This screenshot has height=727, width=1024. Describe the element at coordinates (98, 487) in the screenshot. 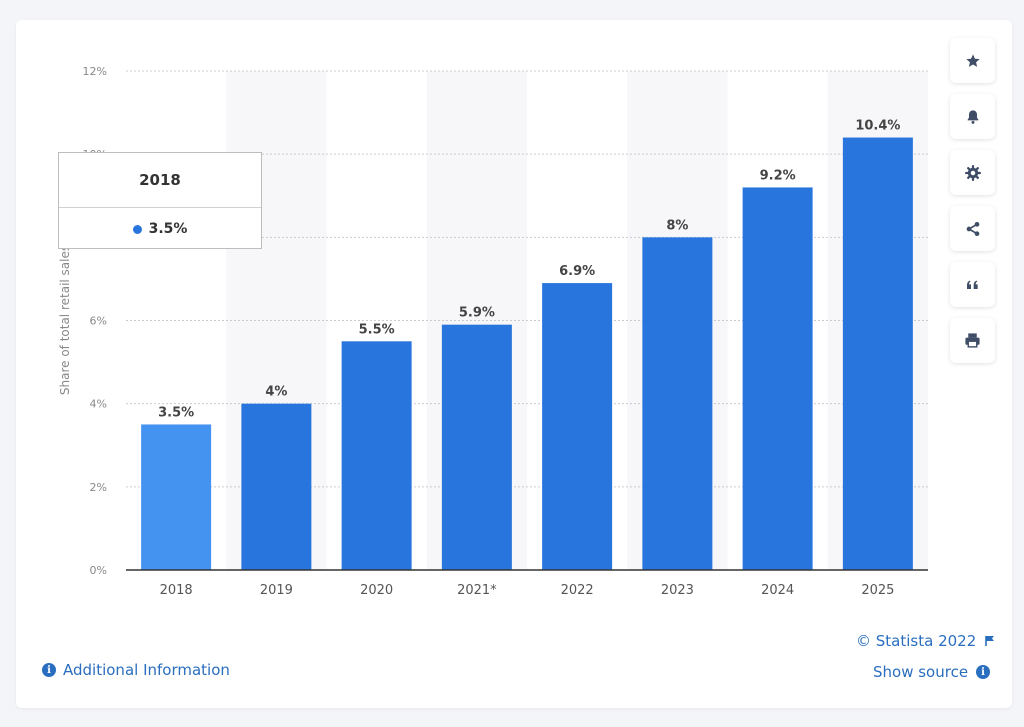

I see `y-tick-label: 2%` at that location.